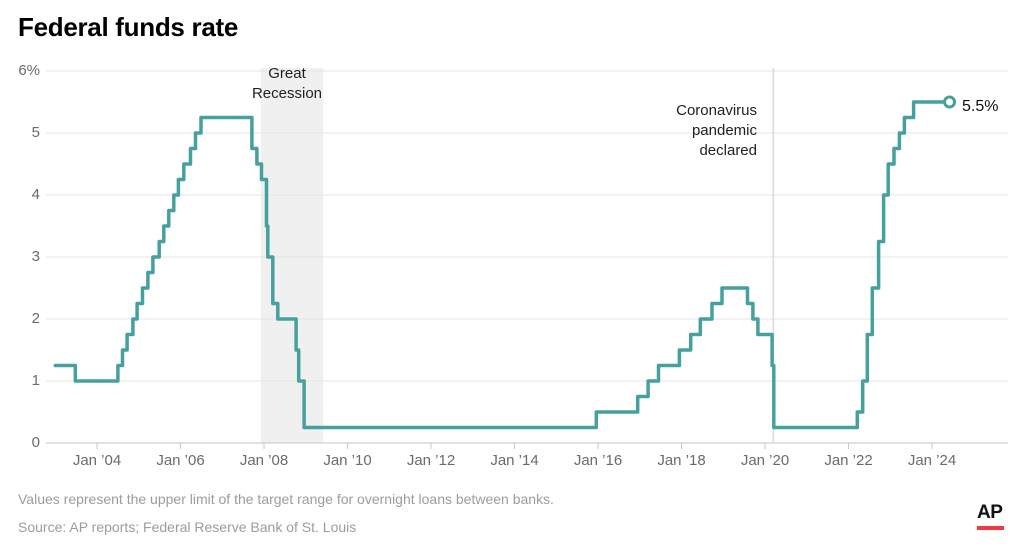 The height and width of the screenshot is (560, 1024). What do you see at coordinates (431, 460) in the screenshot?
I see `x-axis-label: Jan ’12` at bounding box center [431, 460].